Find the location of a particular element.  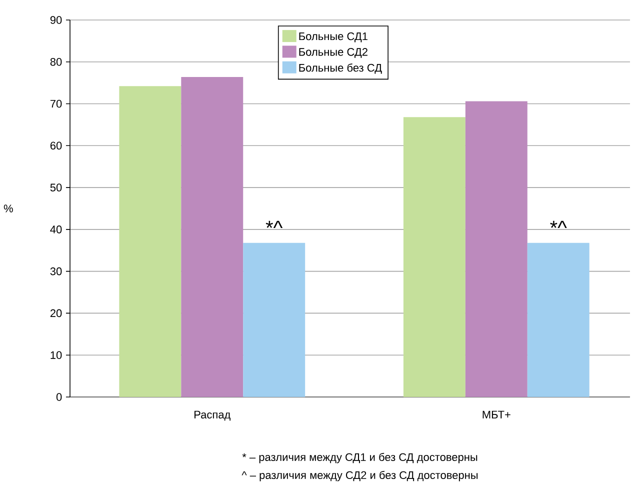

y-tick-label: 50 is located at coordinates (56, 188).